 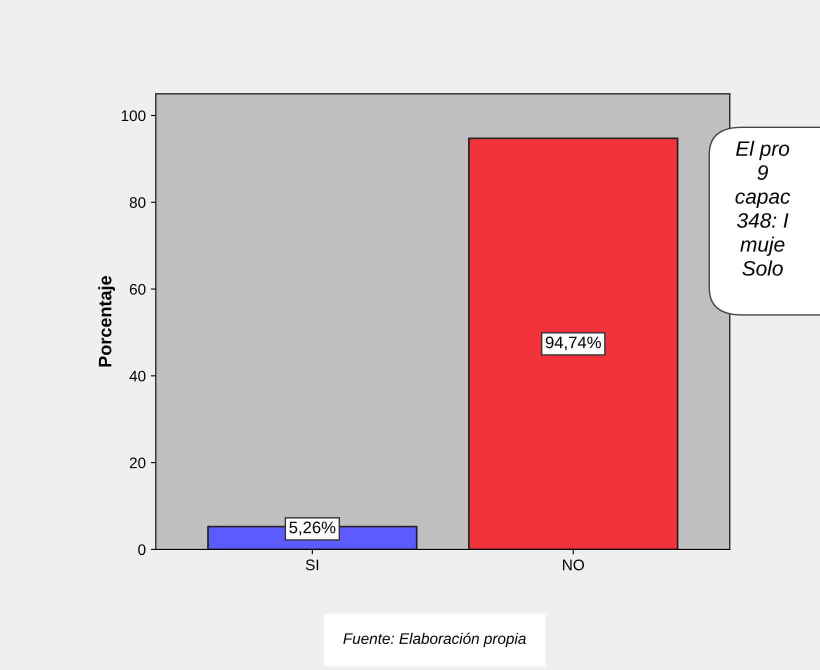 I want to click on y-tick-label: 60, so click(x=138, y=289).